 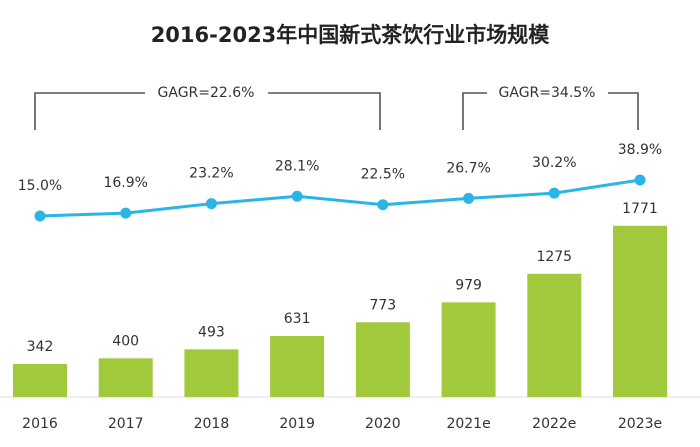 What do you see at coordinates (40, 186) in the screenshot?
I see `data-label: 15.0%` at bounding box center [40, 186].